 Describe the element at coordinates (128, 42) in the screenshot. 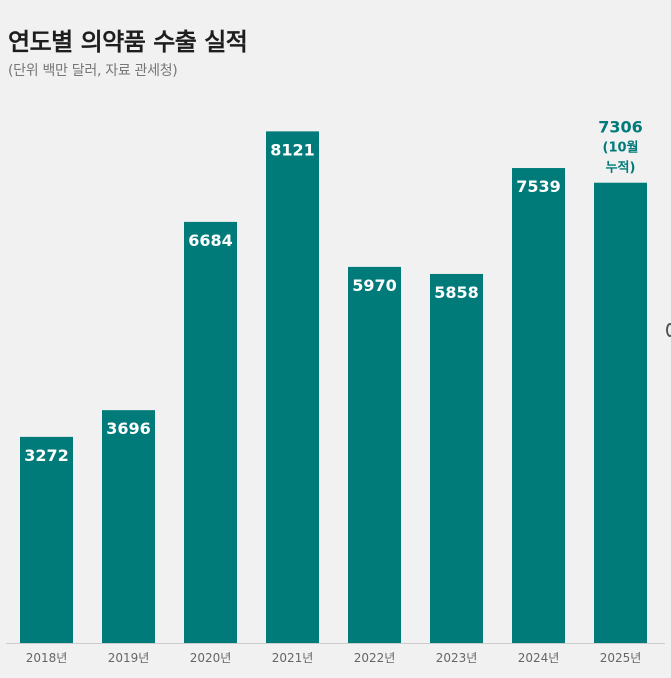

I see `chart-title: 연도별 의약품 수출 실적` at that location.